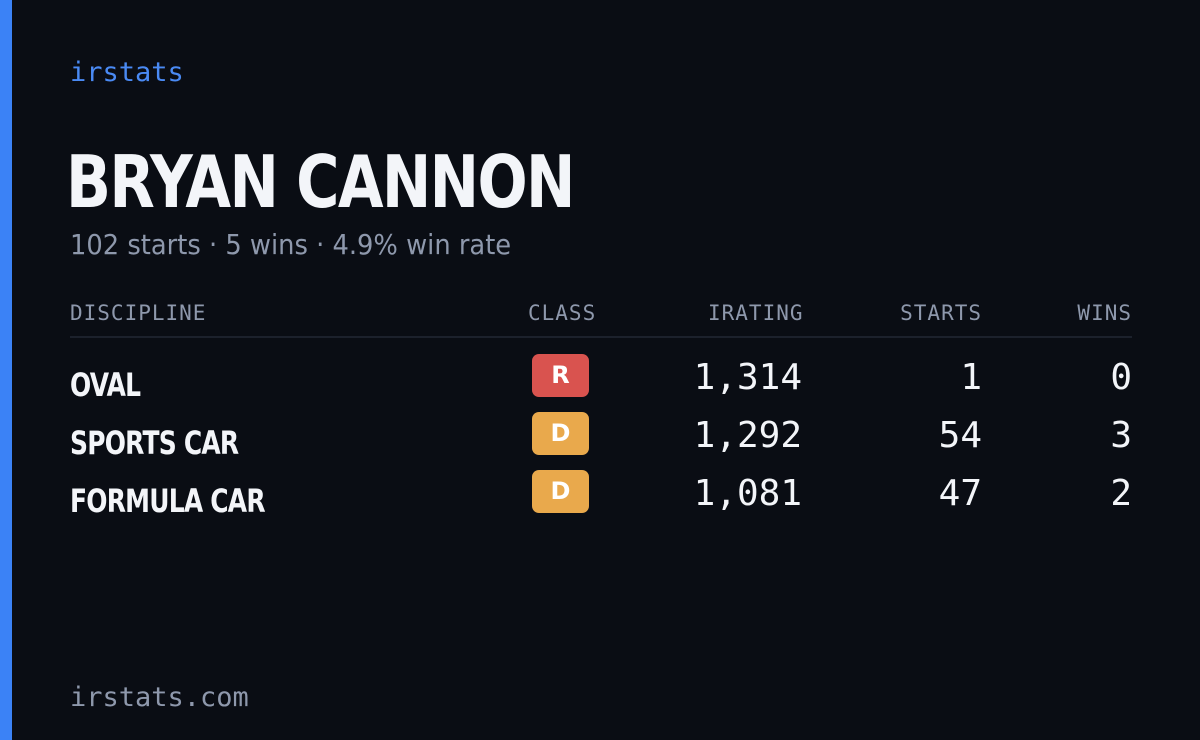 Image resolution: width=1200 pixels, height=740 pixels. What do you see at coordinates (747, 377) in the screenshot?
I see `irating-value: 1,314` at bounding box center [747, 377].